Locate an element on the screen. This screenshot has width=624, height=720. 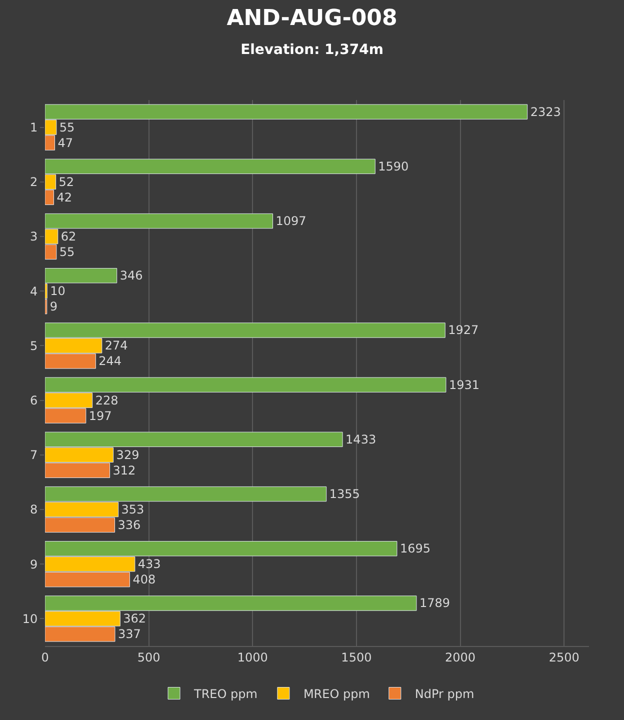
y-tick-label: 3 is located at coordinates (34, 237).